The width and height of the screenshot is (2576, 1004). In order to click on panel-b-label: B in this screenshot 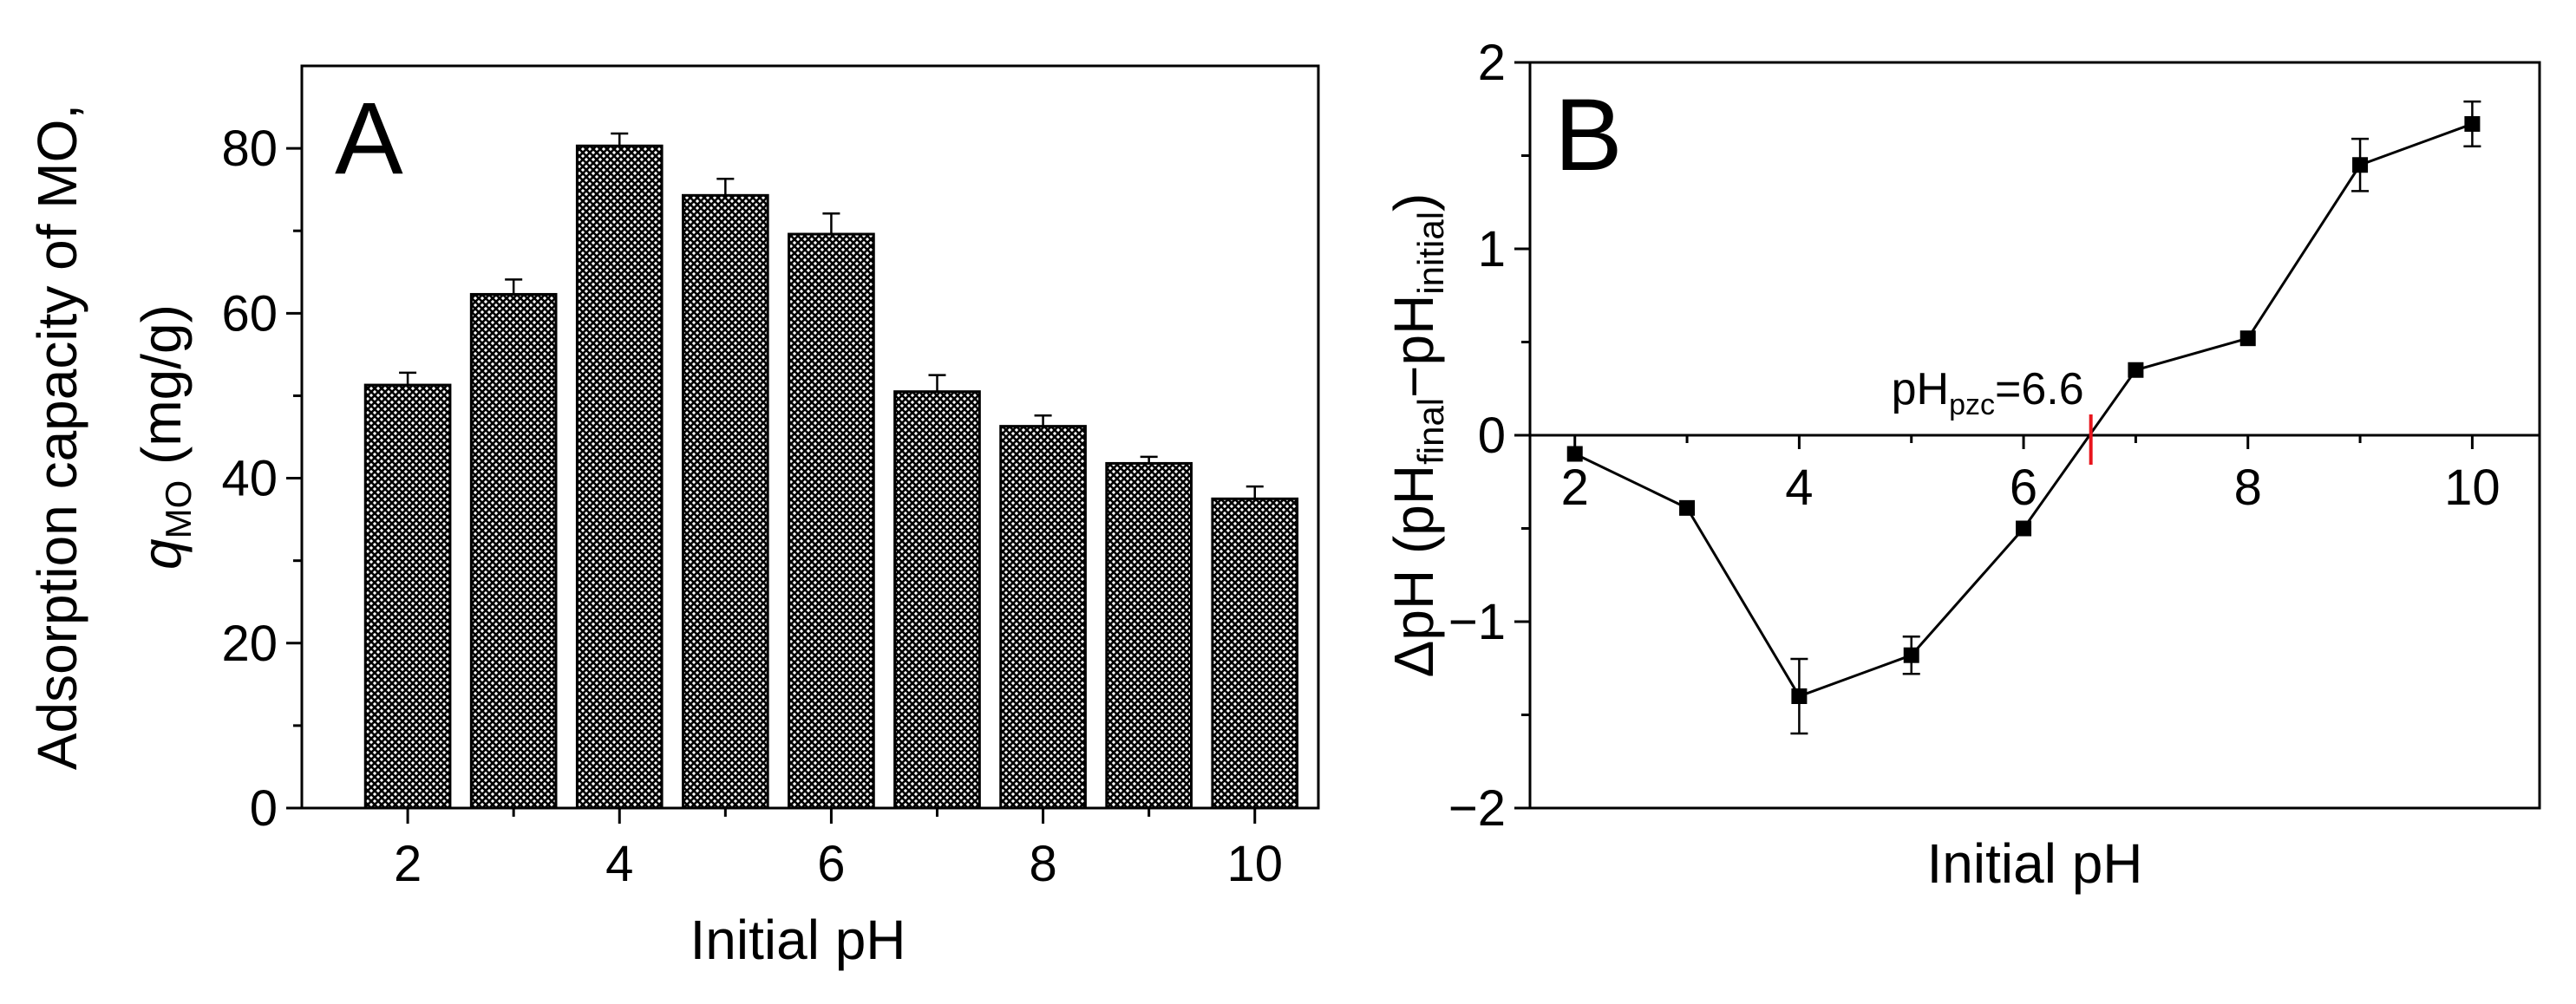, I will do `click(1588, 135)`.